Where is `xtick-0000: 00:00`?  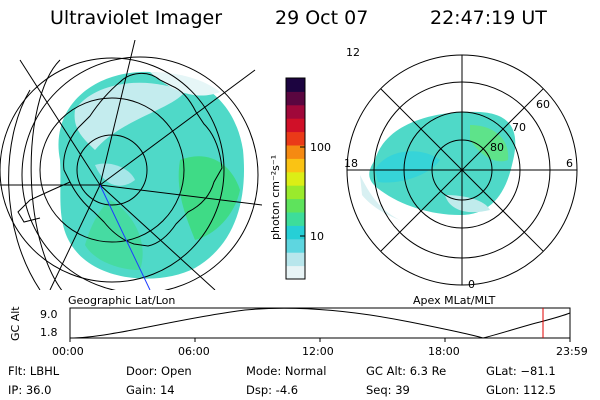
xtick-0000: 00:00 is located at coordinates (68, 351).